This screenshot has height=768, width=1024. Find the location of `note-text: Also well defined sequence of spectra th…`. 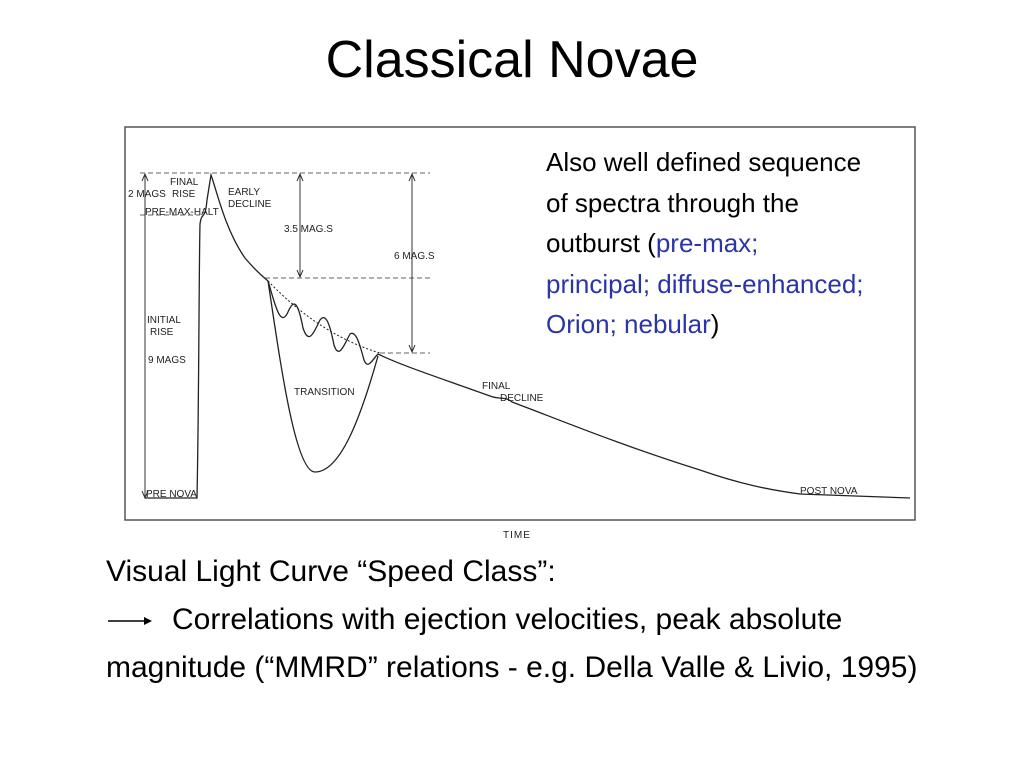

note-text: Also well defined sequence of spectra th… is located at coordinates (704, 202).